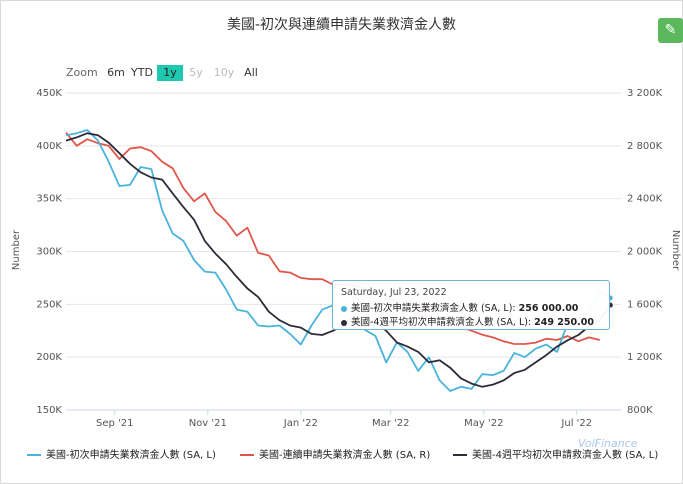 The image size is (683, 484). I want to click on y-left-tick-label: 450K, so click(49, 93).